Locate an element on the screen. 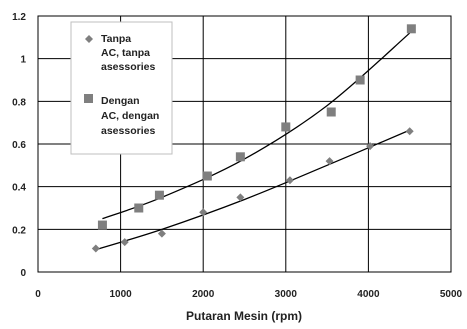  legend-series-1-line-3: asessories is located at coordinates (128, 67).